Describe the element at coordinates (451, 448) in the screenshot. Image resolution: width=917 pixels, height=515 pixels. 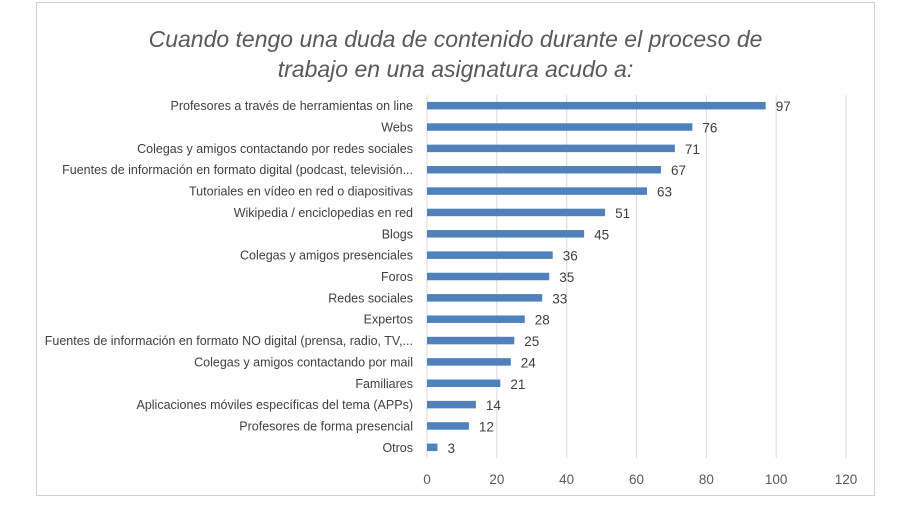
I see `data-label: 3` at that location.